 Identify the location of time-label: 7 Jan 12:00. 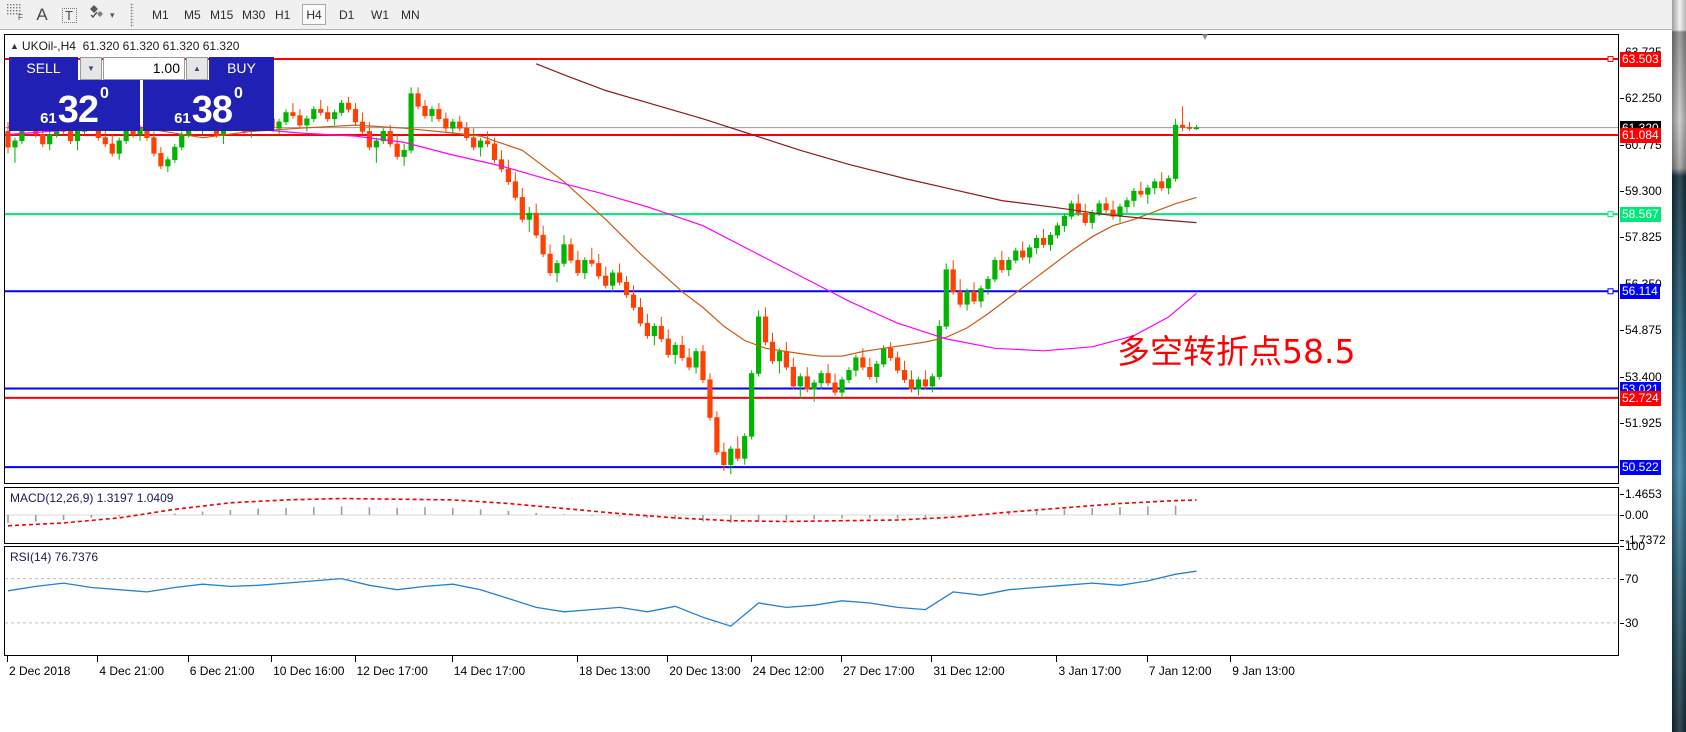
(1180, 671).